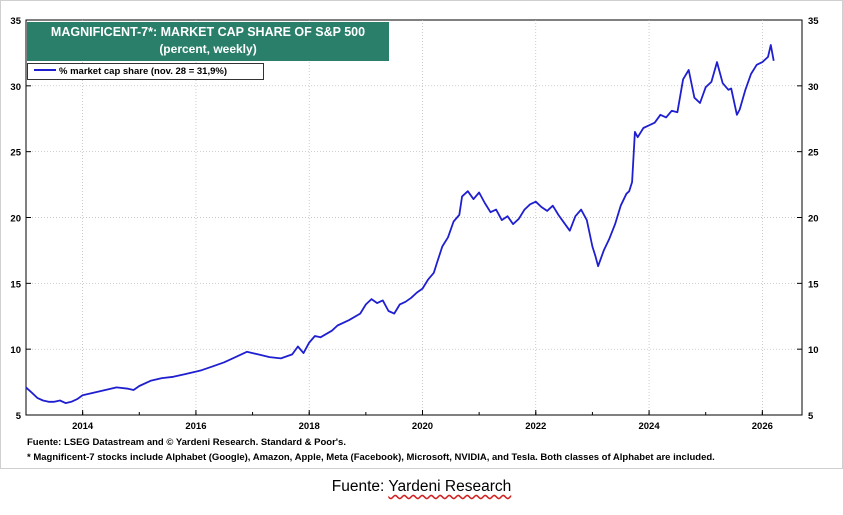 The image size is (843, 515). Describe the element at coordinates (813, 219) in the screenshot. I see `y-tick-label-right: 20` at that location.